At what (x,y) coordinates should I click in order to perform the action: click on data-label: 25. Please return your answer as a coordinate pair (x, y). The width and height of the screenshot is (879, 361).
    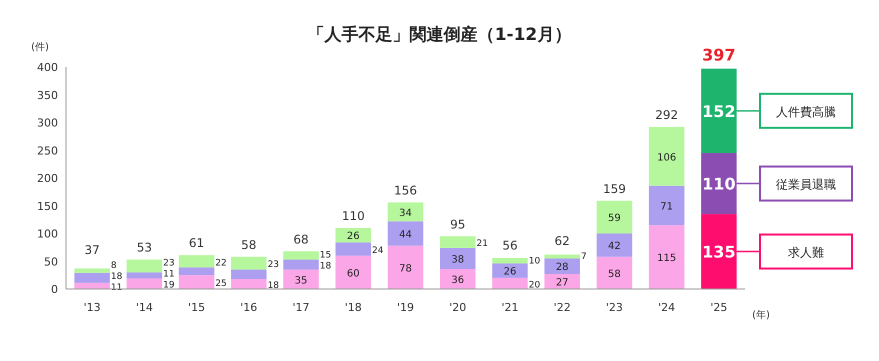
    Looking at the image, I should click on (221, 284).